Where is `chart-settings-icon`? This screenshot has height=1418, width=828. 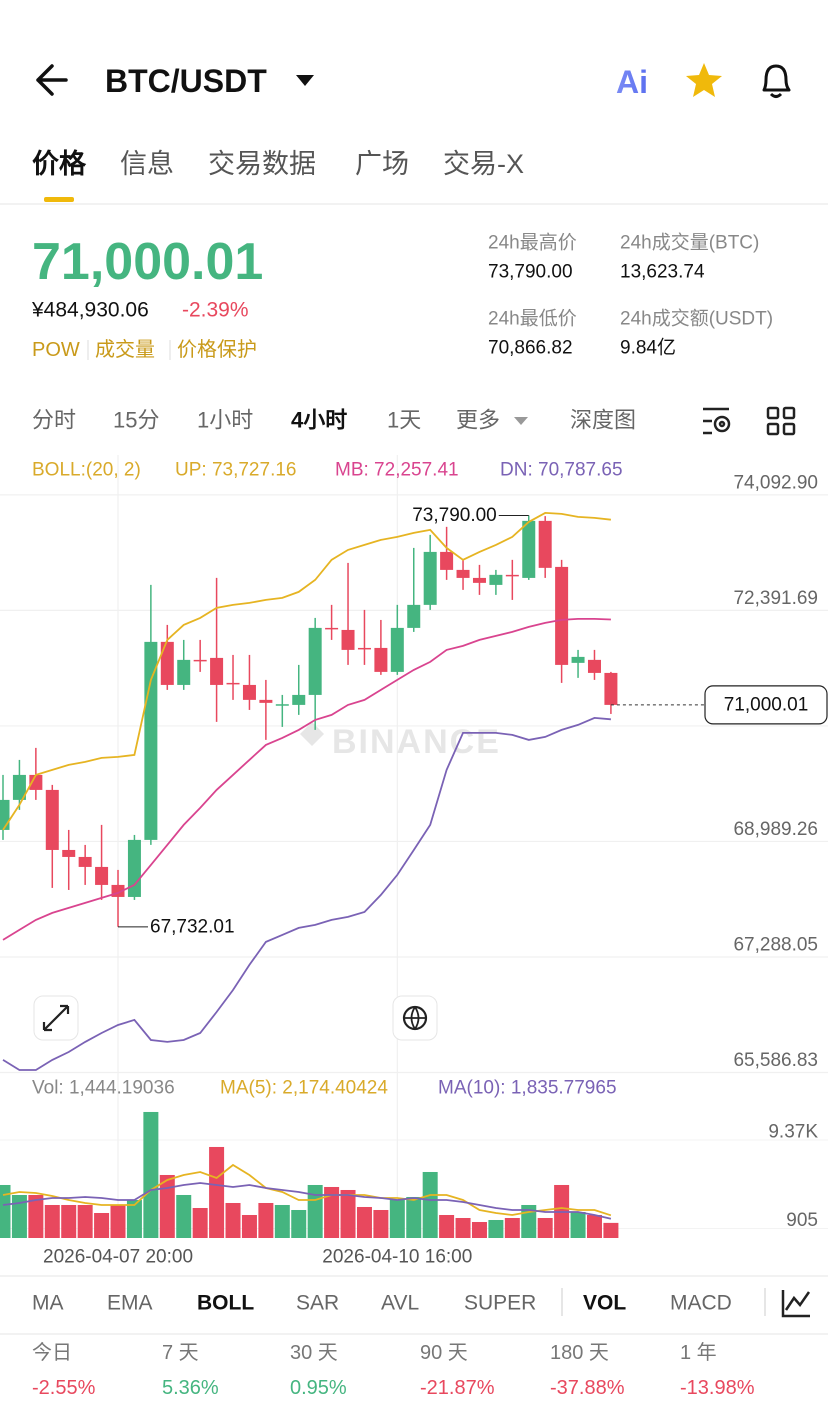 chart-settings-icon is located at coordinates (717, 421).